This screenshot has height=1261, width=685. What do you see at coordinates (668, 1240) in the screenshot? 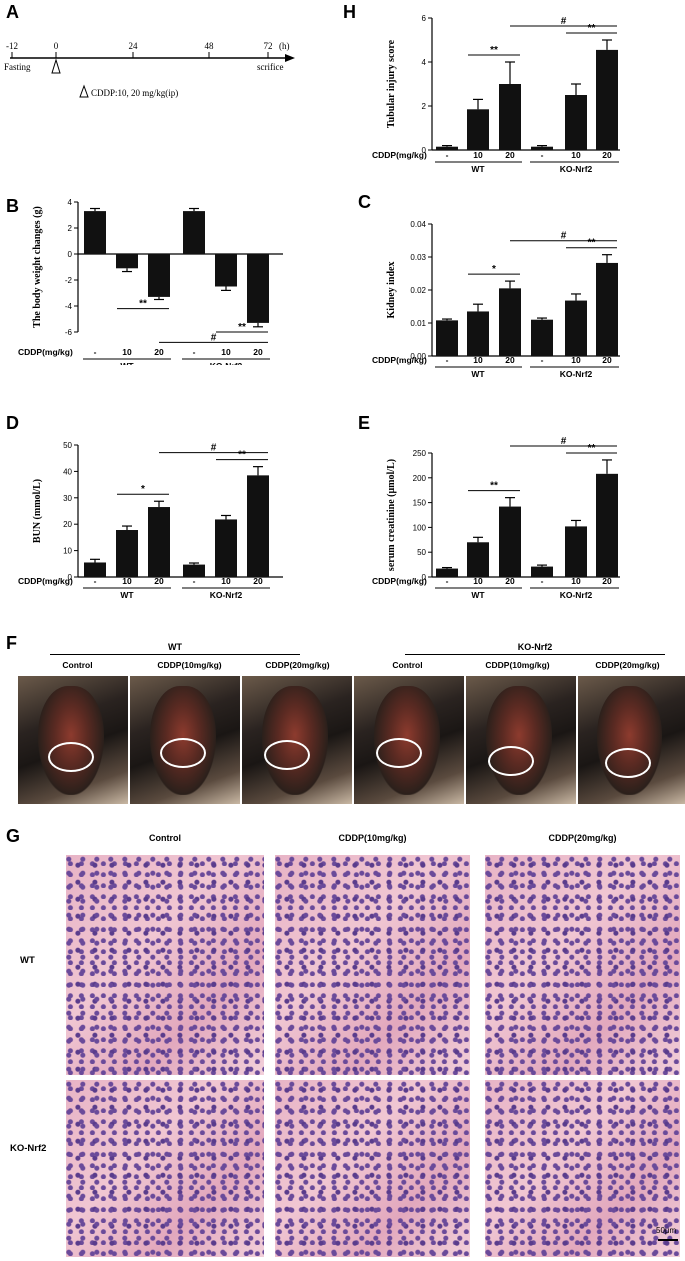
I see `scale-bar` at bounding box center [668, 1240].